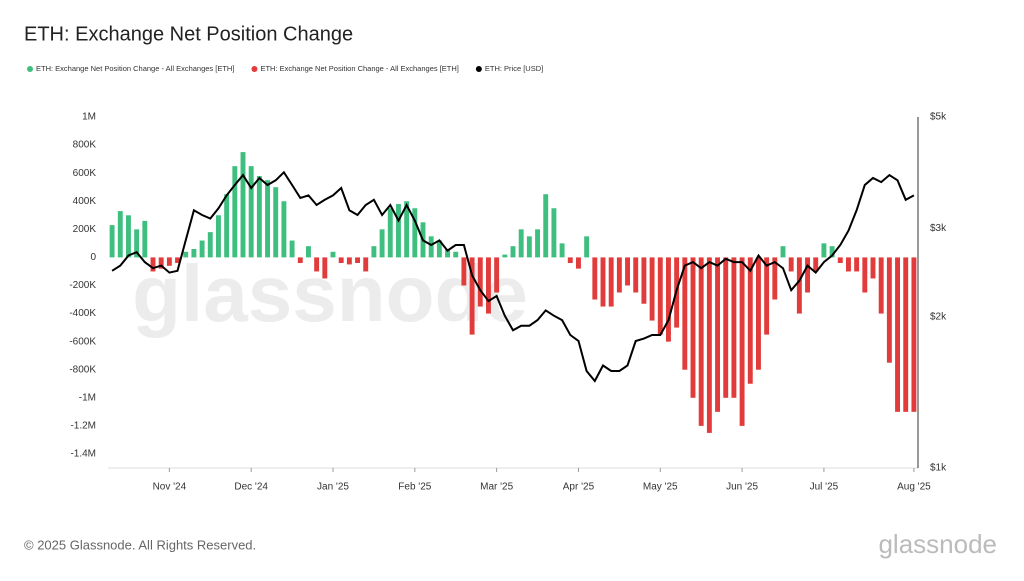 This screenshot has height=581, width=1024. Describe the element at coordinates (938, 316) in the screenshot. I see `y2-tick-label: $2k` at that location.